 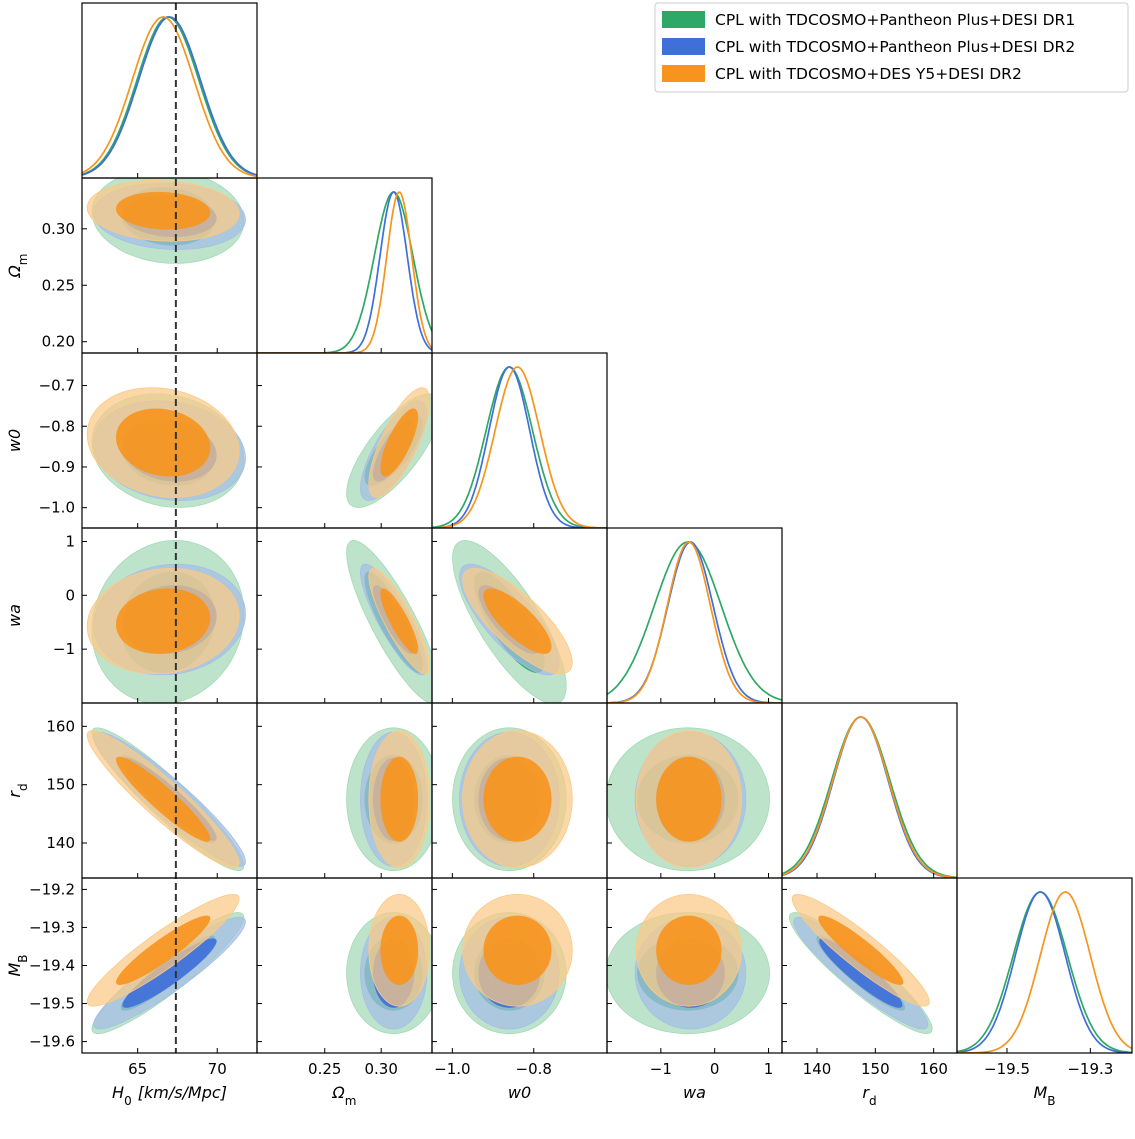 I want to click on contour-panel-H0-wa, so click(x=166, y=621).